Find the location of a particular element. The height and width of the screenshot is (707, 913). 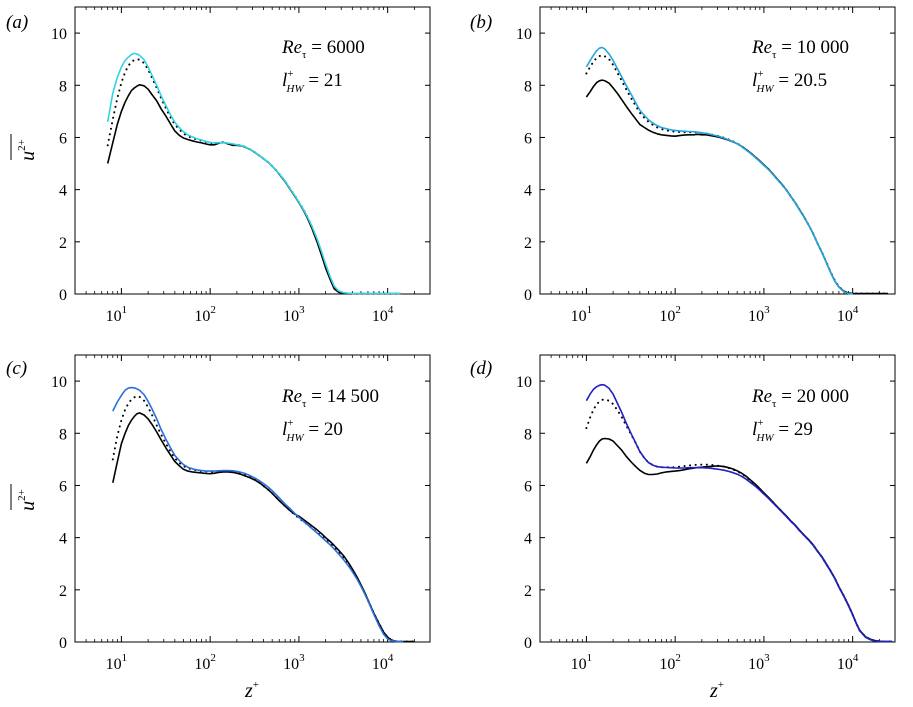

y-axis-label-0: u2+ is located at coordinates (24, 147).